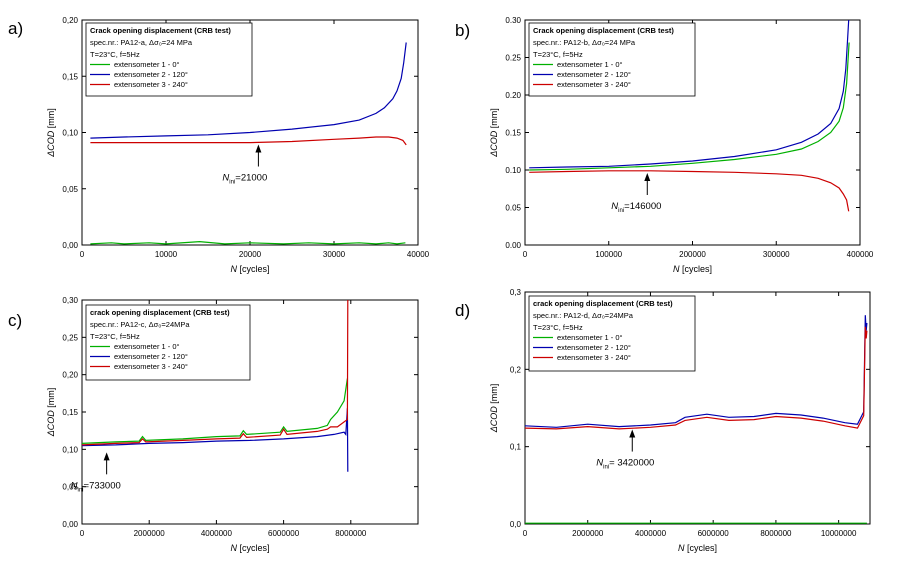  What do you see at coordinates (70, 337) in the screenshot?
I see `y-tick-label: 0,25` at bounding box center [70, 337].